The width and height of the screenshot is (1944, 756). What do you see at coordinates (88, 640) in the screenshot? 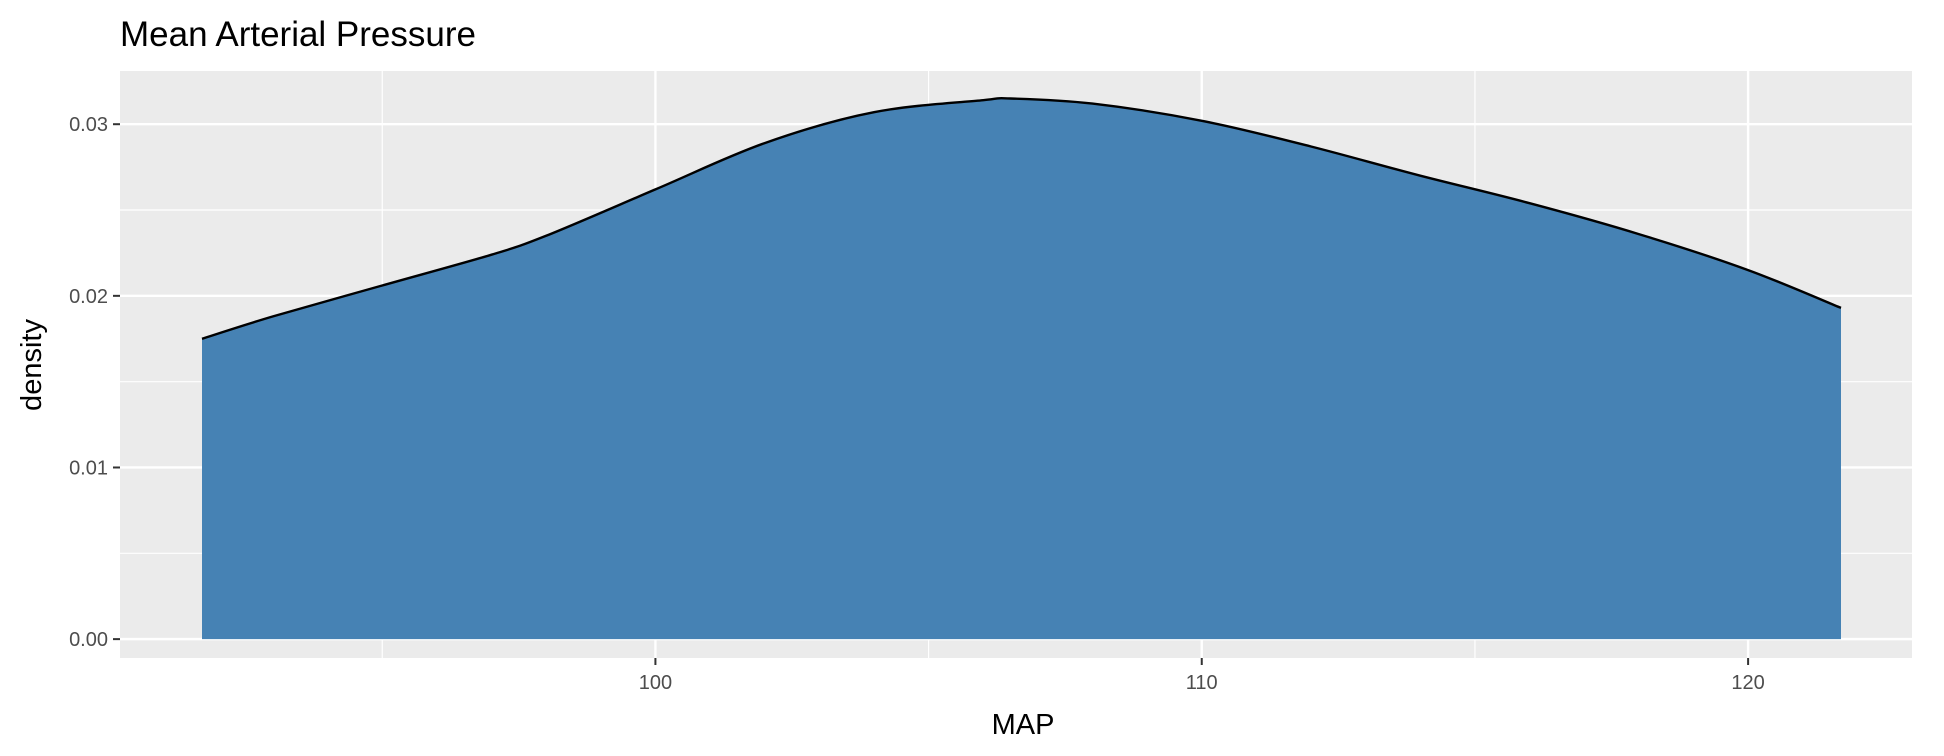
I see `y-tick-label: 0.00` at bounding box center [88, 640].